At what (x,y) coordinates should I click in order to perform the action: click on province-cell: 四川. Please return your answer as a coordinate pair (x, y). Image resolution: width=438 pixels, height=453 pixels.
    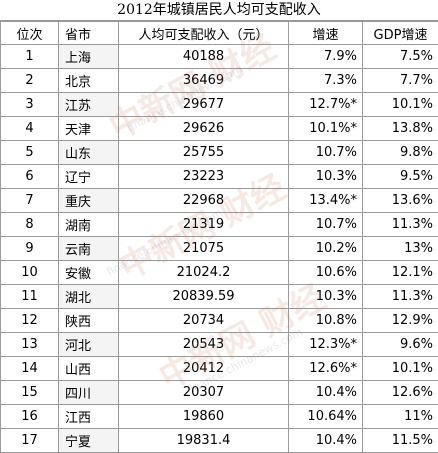
    Looking at the image, I should click on (89, 393).